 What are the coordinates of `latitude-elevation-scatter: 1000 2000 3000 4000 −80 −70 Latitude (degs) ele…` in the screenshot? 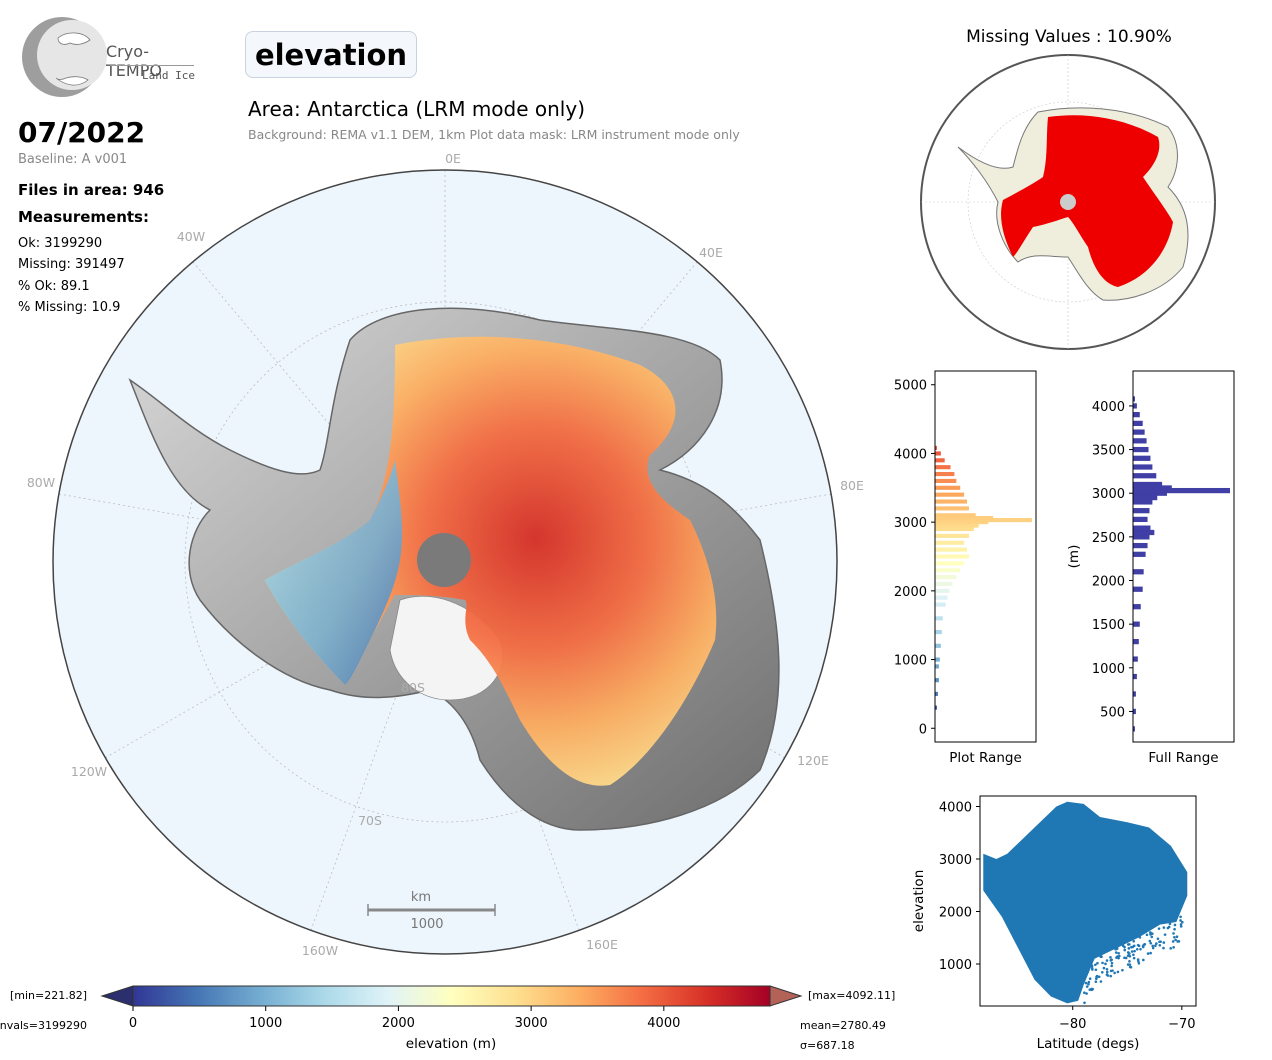 It's located at (1054, 923).